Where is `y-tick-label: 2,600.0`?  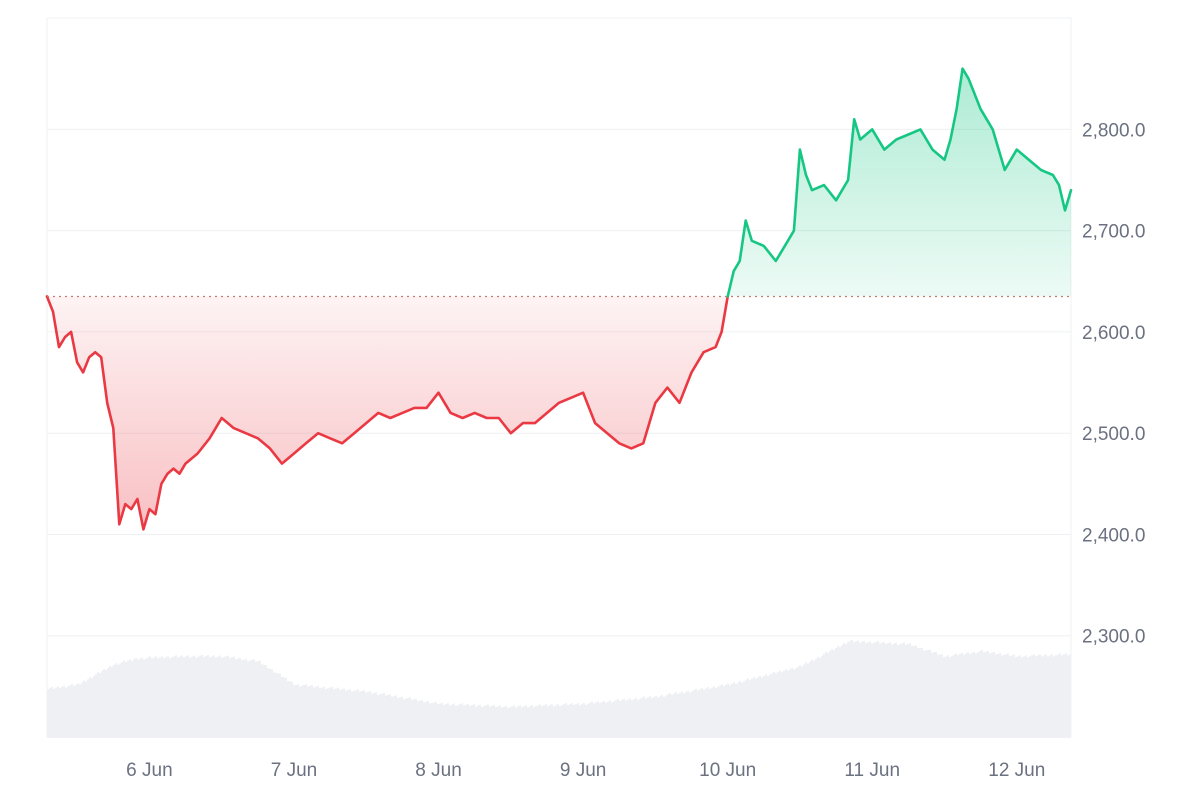 y-tick-label: 2,600.0 is located at coordinates (1113, 333).